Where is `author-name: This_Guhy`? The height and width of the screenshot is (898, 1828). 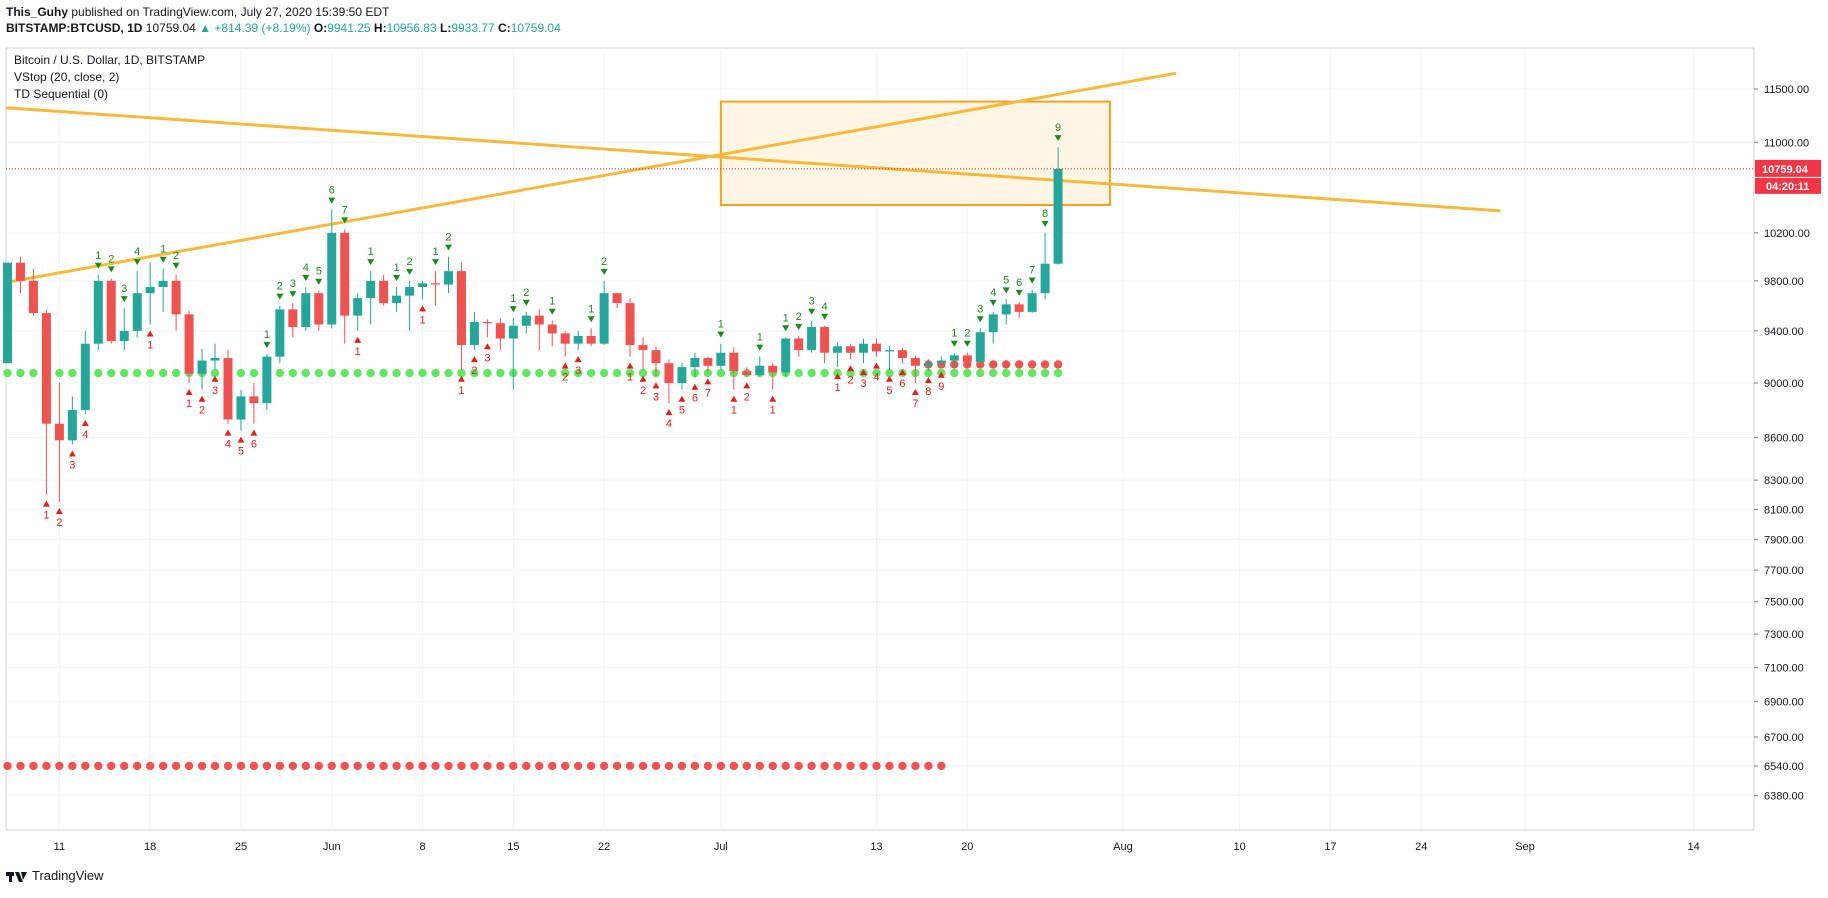 author-name: This_Guhy is located at coordinates (37, 12).